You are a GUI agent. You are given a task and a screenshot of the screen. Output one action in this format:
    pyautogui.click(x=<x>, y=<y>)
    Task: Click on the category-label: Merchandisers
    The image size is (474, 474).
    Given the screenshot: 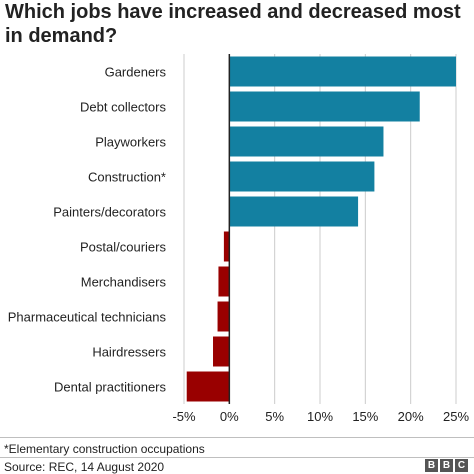 What is the action you would take?
    pyautogui.click(x=124, y=282)
    